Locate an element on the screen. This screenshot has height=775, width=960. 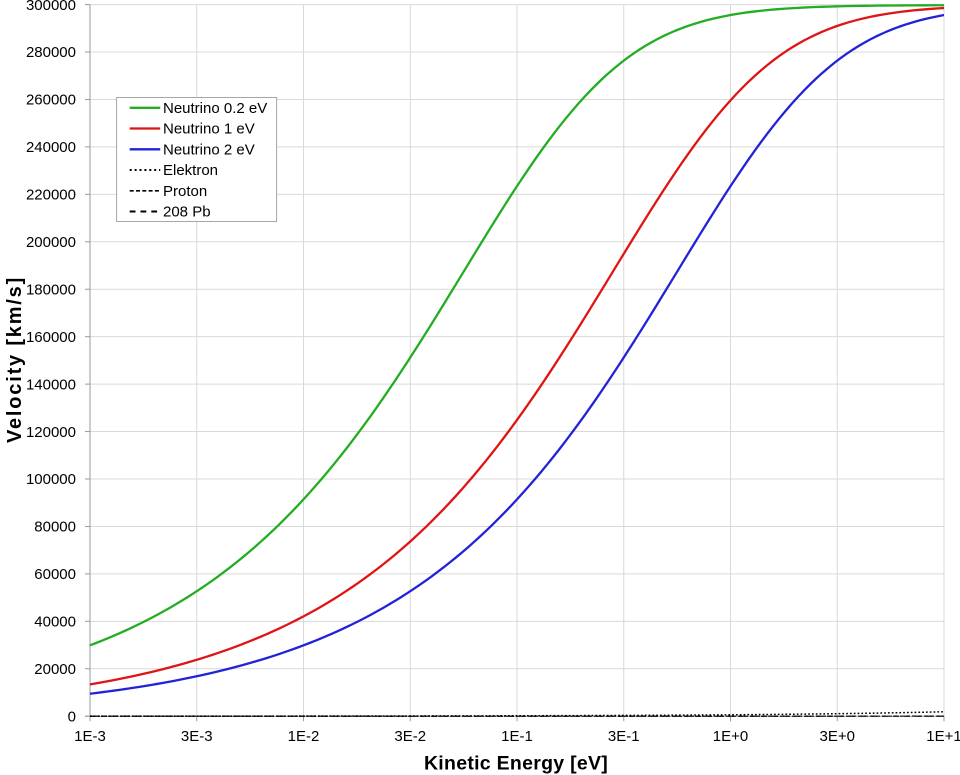
svg-text: 300000 is located at coordinates (51, 7).